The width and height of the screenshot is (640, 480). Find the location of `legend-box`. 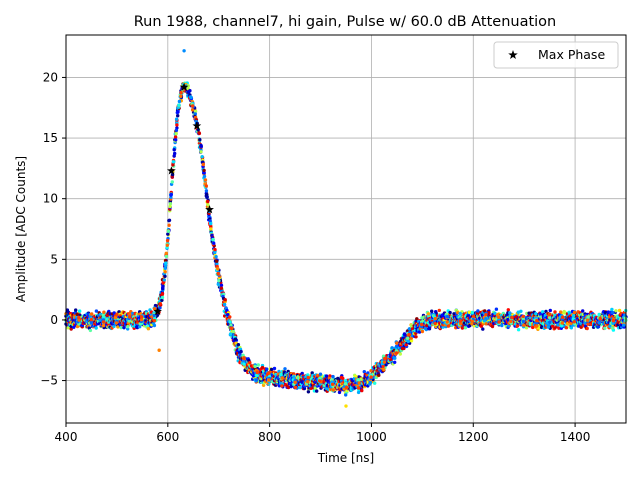

legend-box is located at coordinates (556, 55).